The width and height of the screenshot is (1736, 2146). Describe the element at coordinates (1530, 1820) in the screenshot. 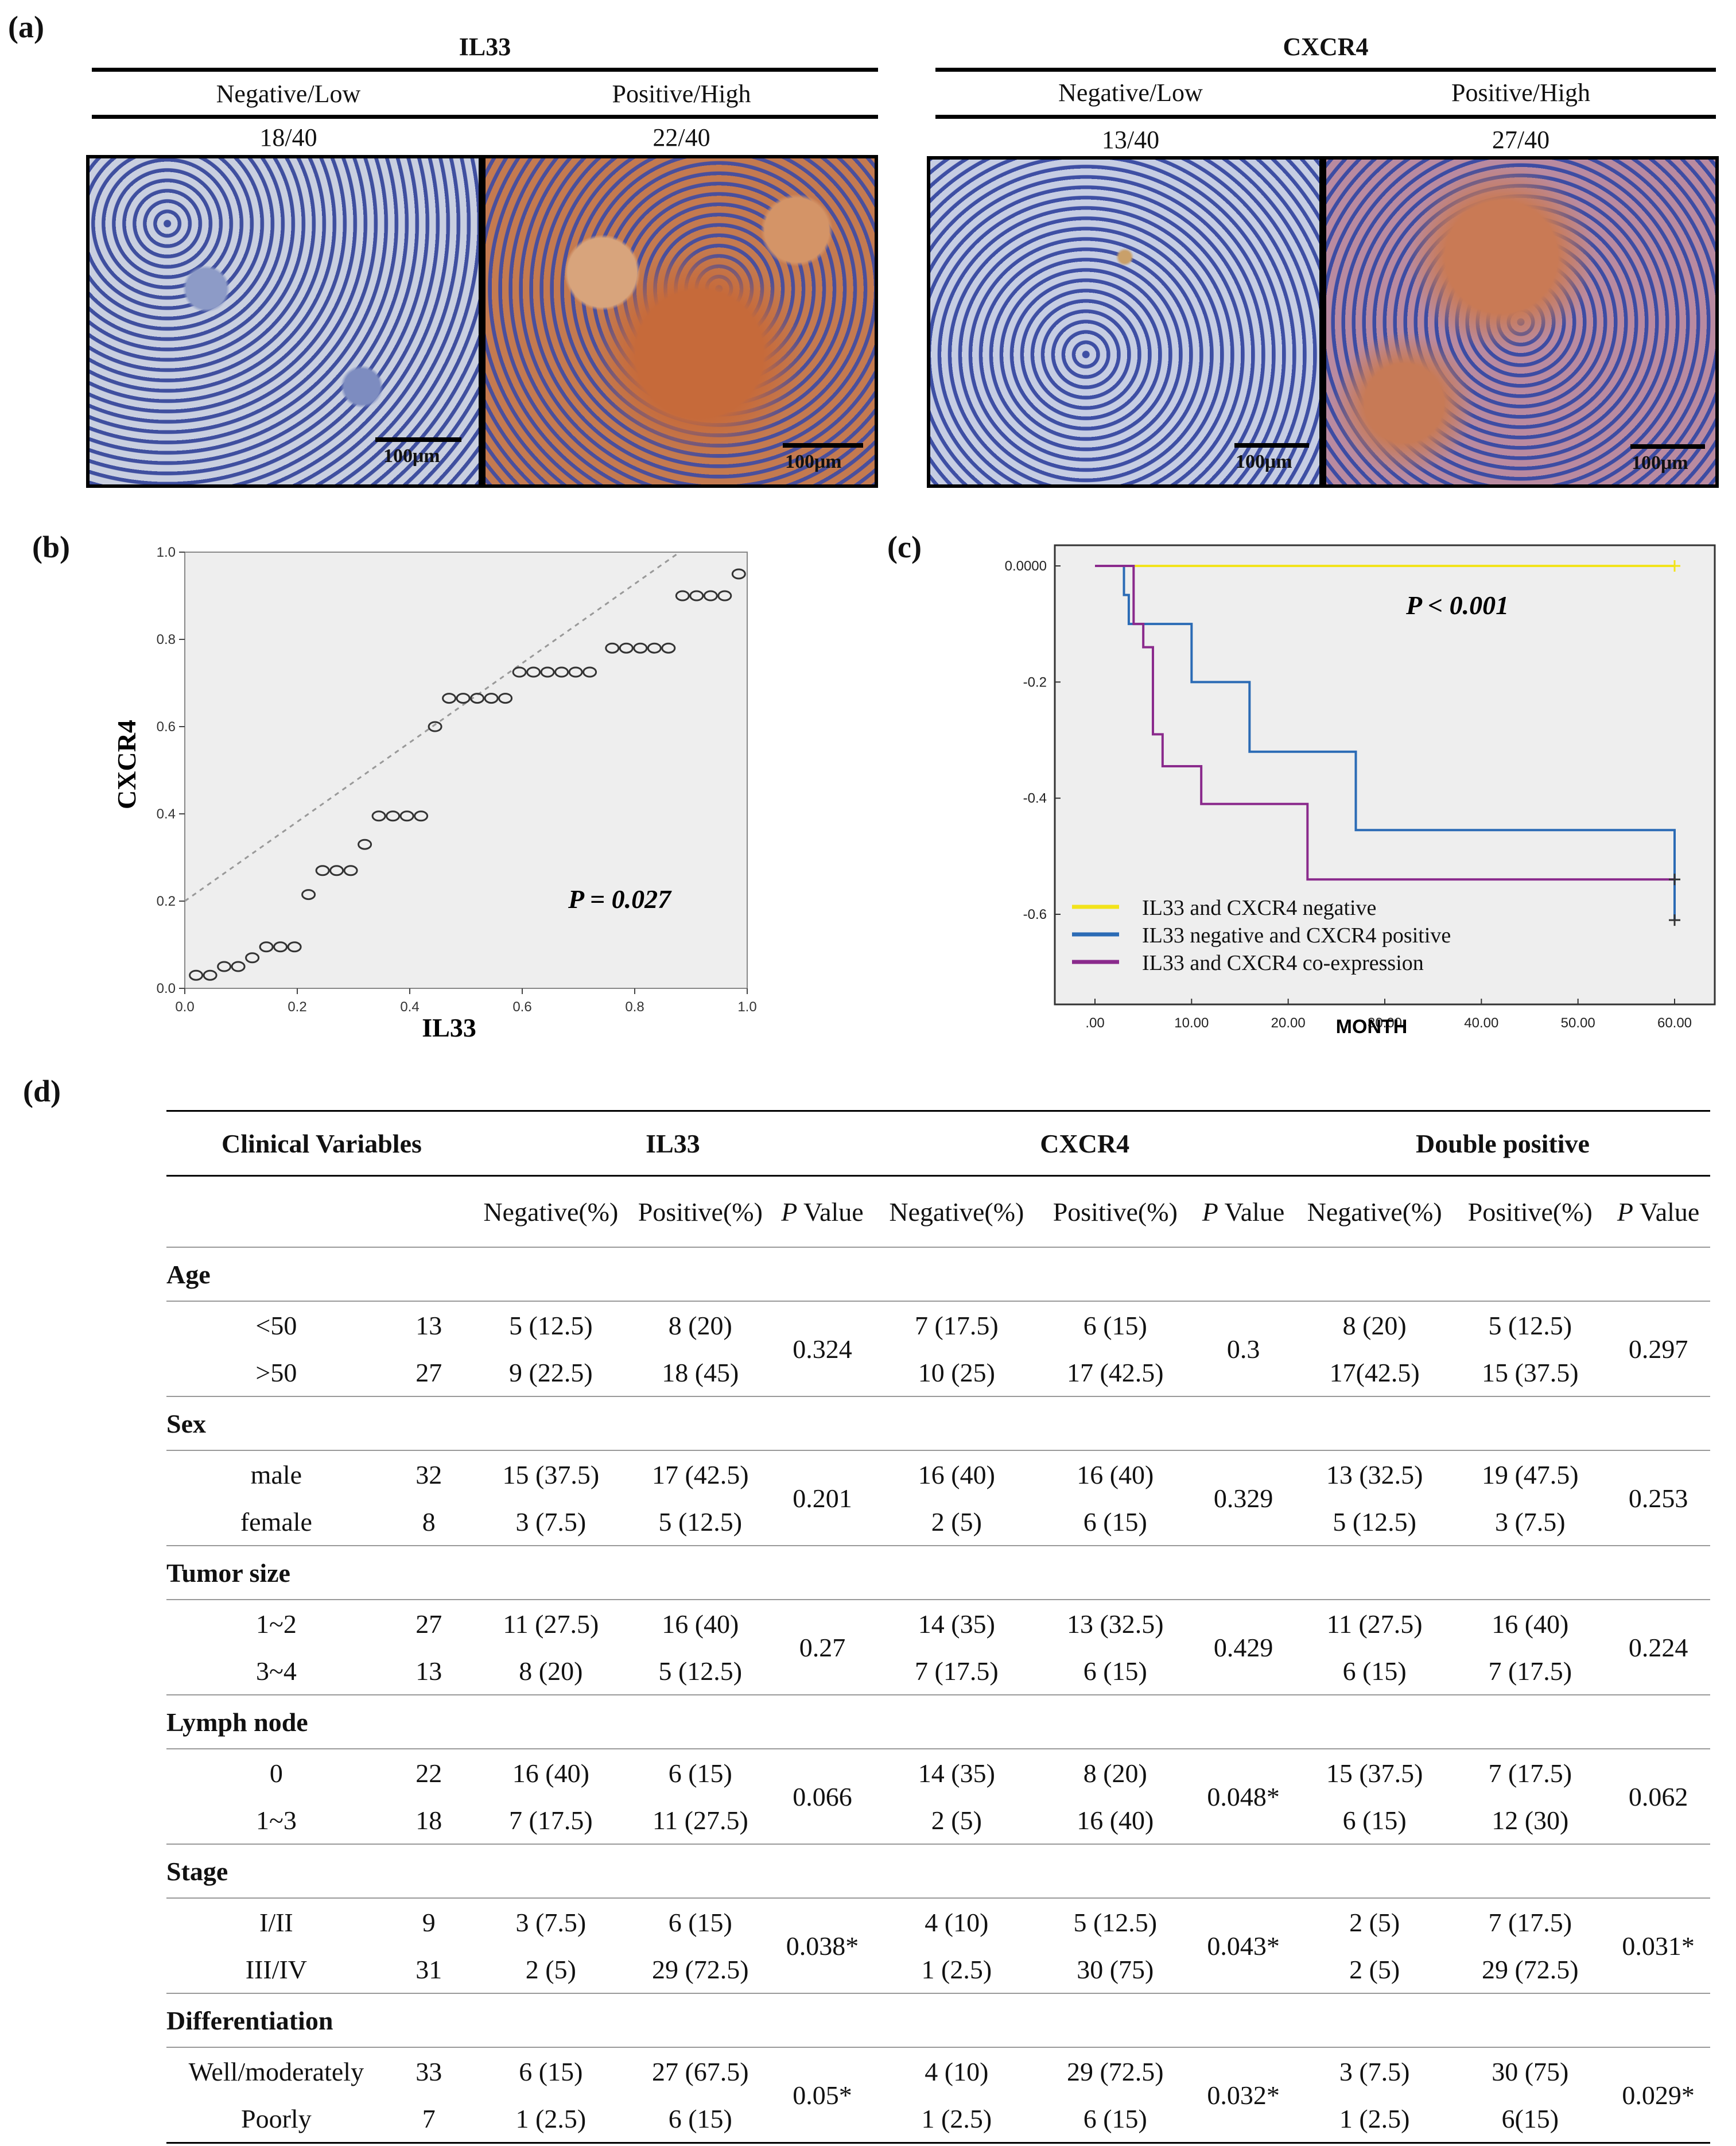

I see `cell-double: 12 (30)` at that location.